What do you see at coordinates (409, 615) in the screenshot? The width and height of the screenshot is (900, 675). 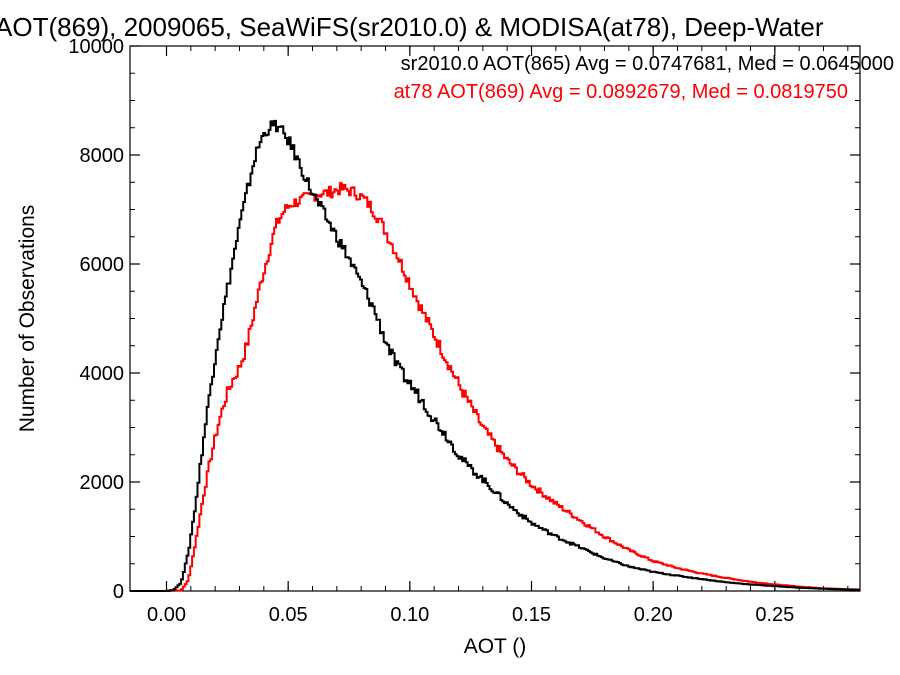 I see `x-tick-label: 0.10` at bounding box center [409, 615].